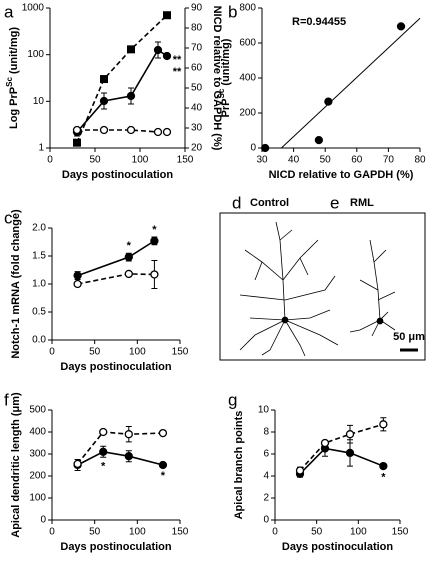 The image size is (444, 574). Describe the element at coordinates (247, 43) in the screenshot. I see `y-tick-label: 600` at that location.